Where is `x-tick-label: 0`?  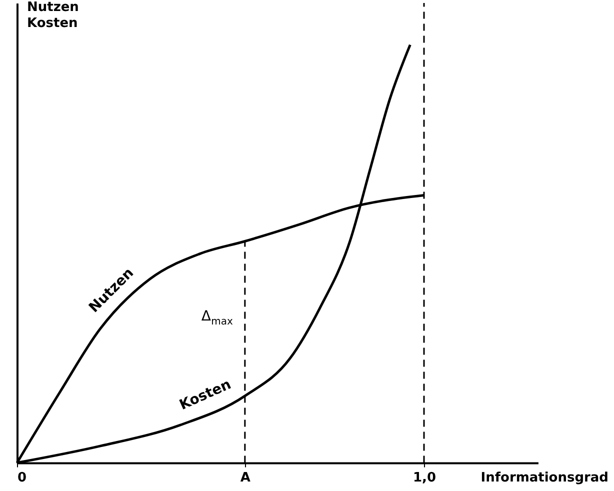
x-tick-label: 0 is located at coordinates (22, 478).